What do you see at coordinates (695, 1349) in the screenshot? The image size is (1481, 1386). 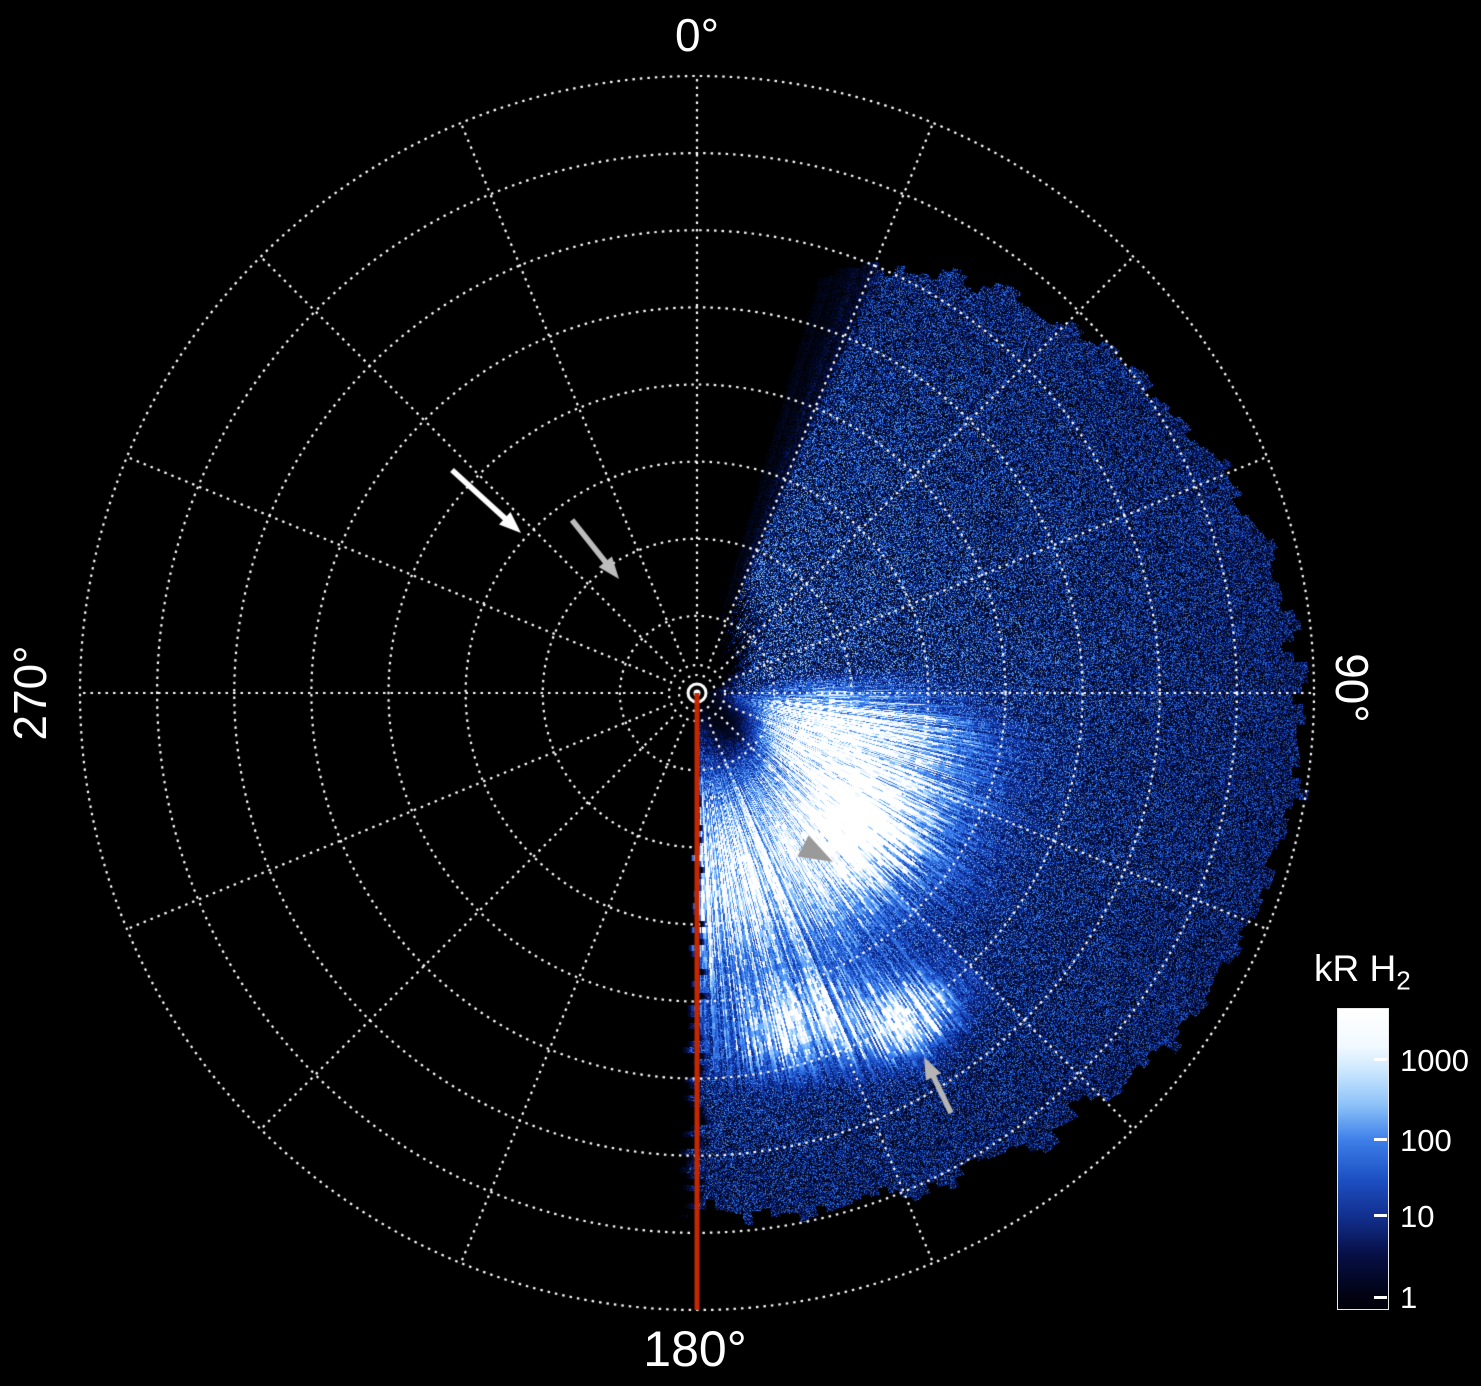 I see `angle-label-180: 180°` at bounding box center [695, 1349].